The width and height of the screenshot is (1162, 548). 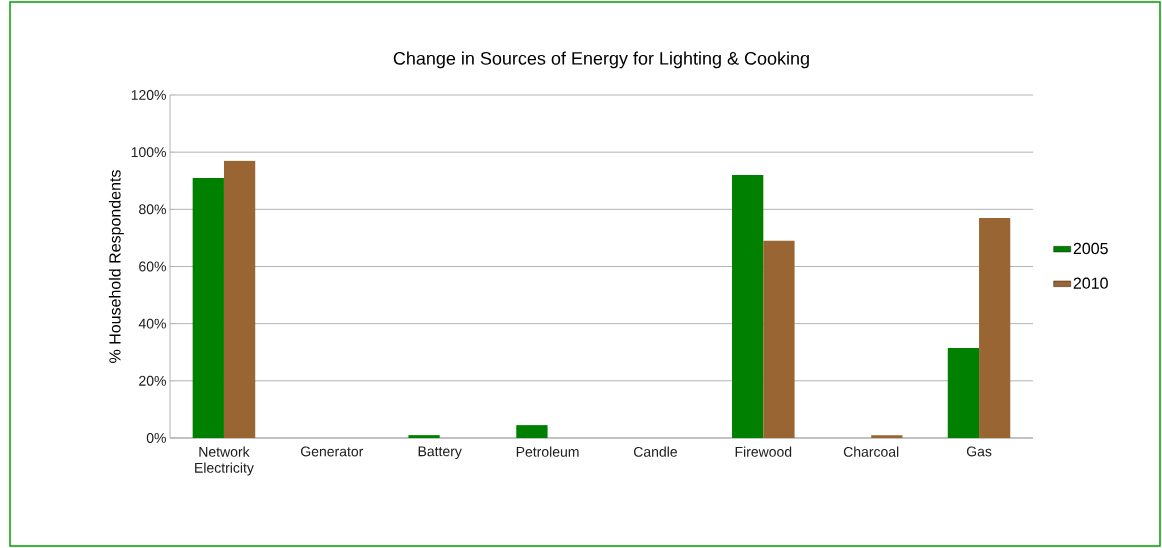 What do you see at coordinates (1090, 283) in the screenshot?
I see `legend-label: 2010` at bounding box center [1090, 283].